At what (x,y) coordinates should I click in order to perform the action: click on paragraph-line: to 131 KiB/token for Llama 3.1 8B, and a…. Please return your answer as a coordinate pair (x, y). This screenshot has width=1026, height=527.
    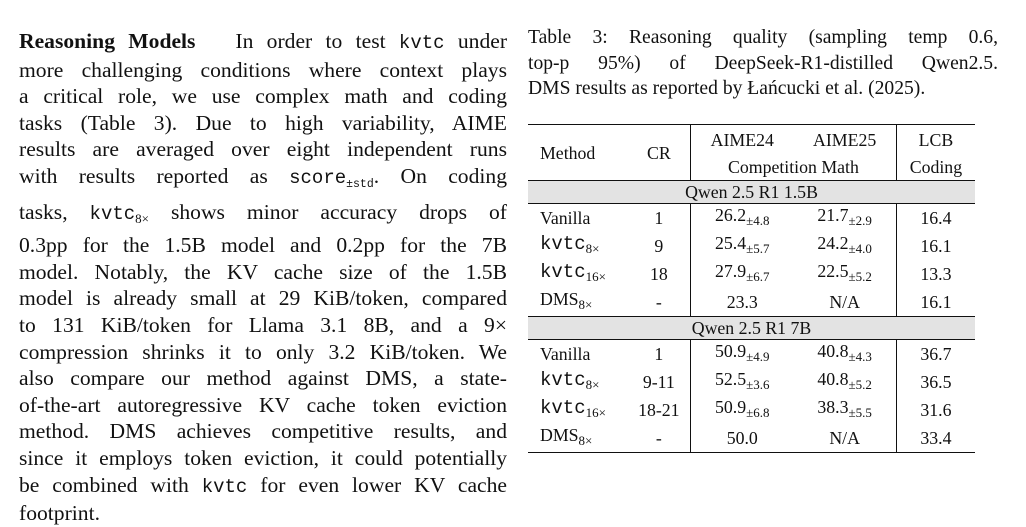
    Looking at the image, I should click on (263, 324).